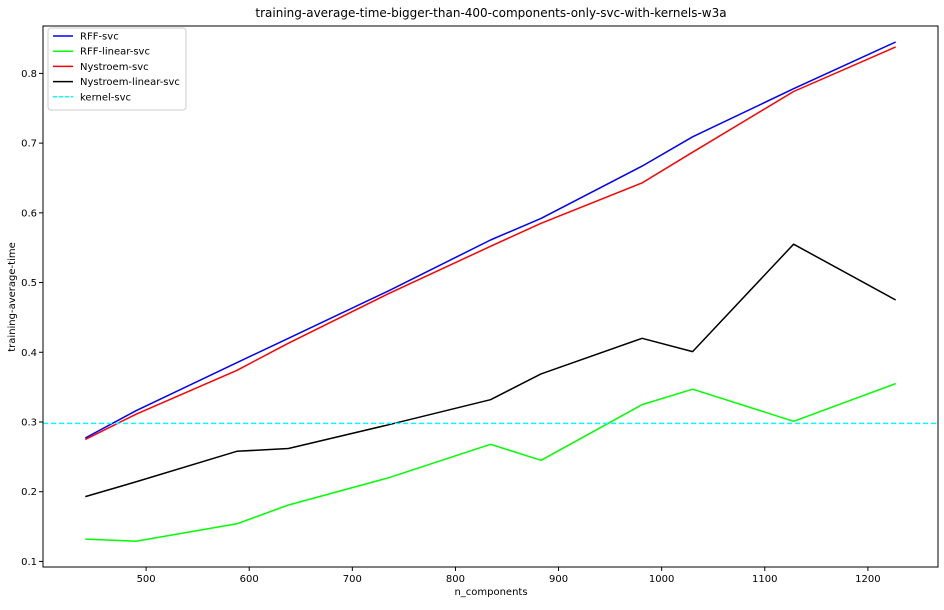  Describe the element at coordinates (455, 579) in the screenshot. I see `x-tick-label: 800` at that location.